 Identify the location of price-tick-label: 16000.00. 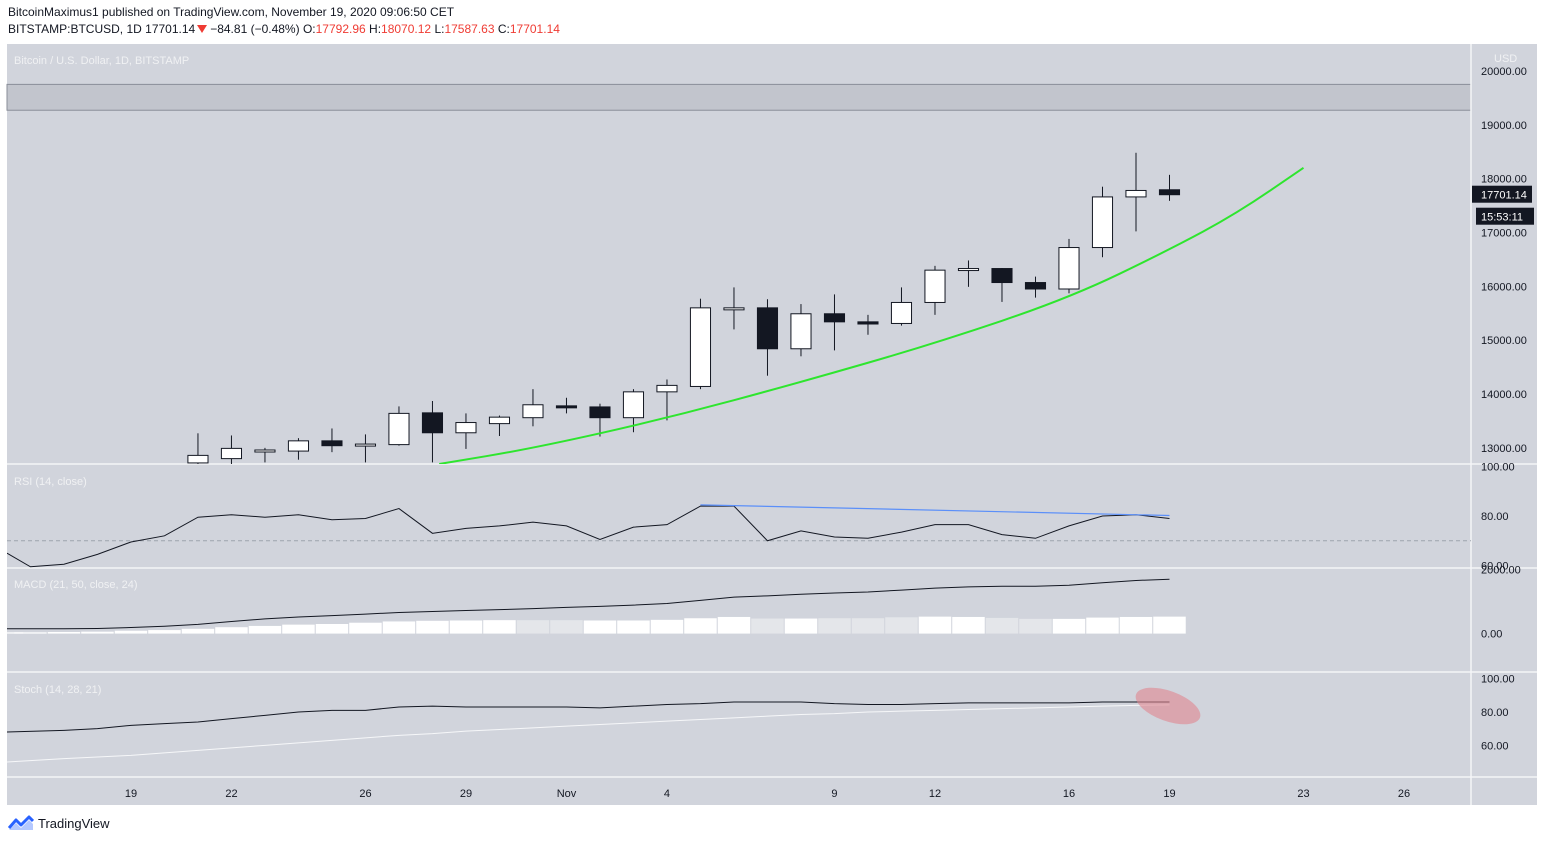
(1504, 287).